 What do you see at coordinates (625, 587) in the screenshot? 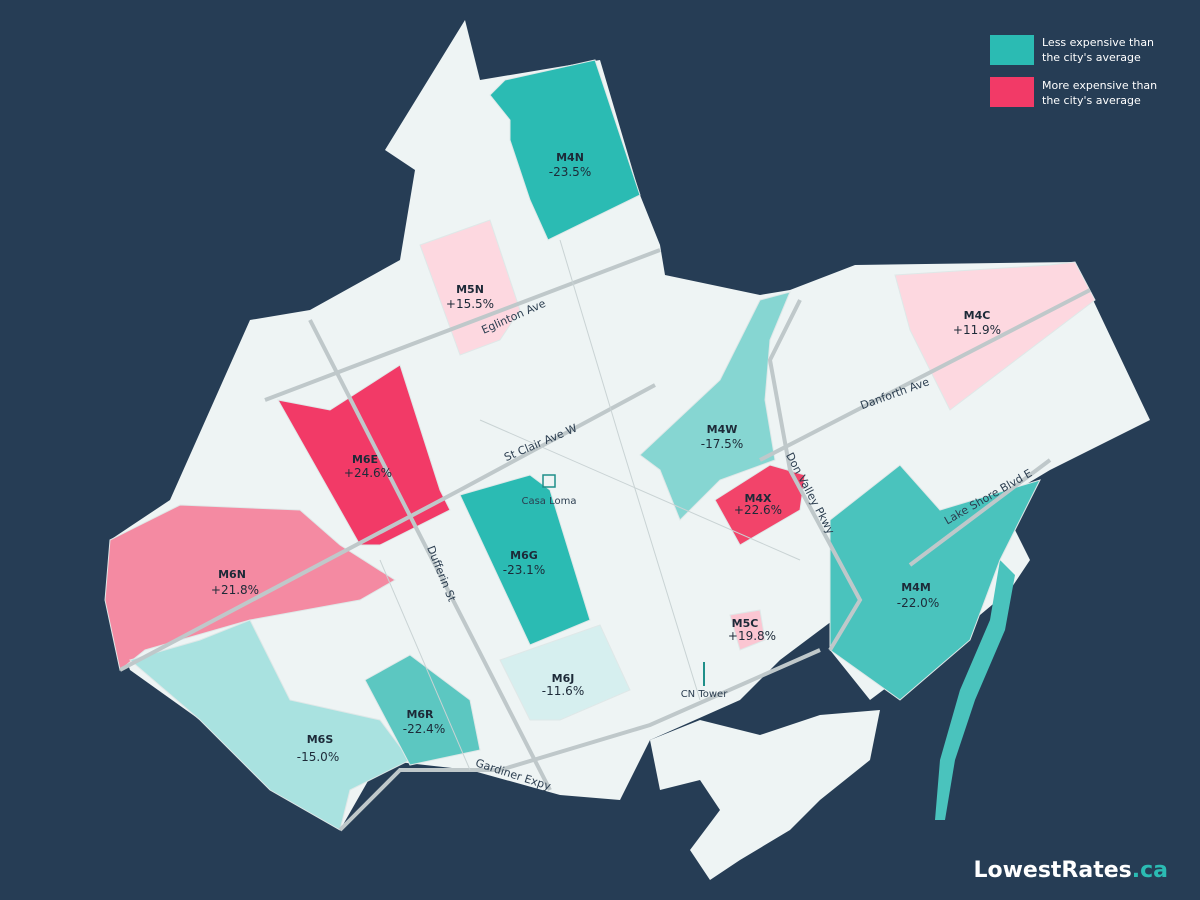
I see `landmarks: Casa Loma CN Tower` at bounding box center [625, 587].